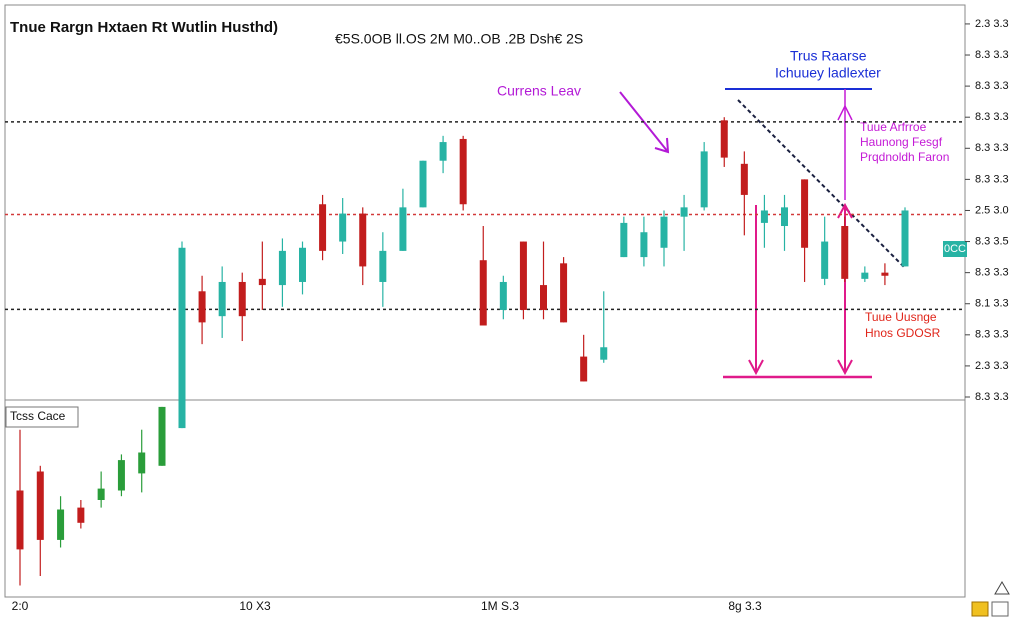 The image size is (1024, 629). I want to click on ohlc-text: €5S.0OB ll.OS 2M M0..OB .2B Dsh€ 2S, so click(459, 39).